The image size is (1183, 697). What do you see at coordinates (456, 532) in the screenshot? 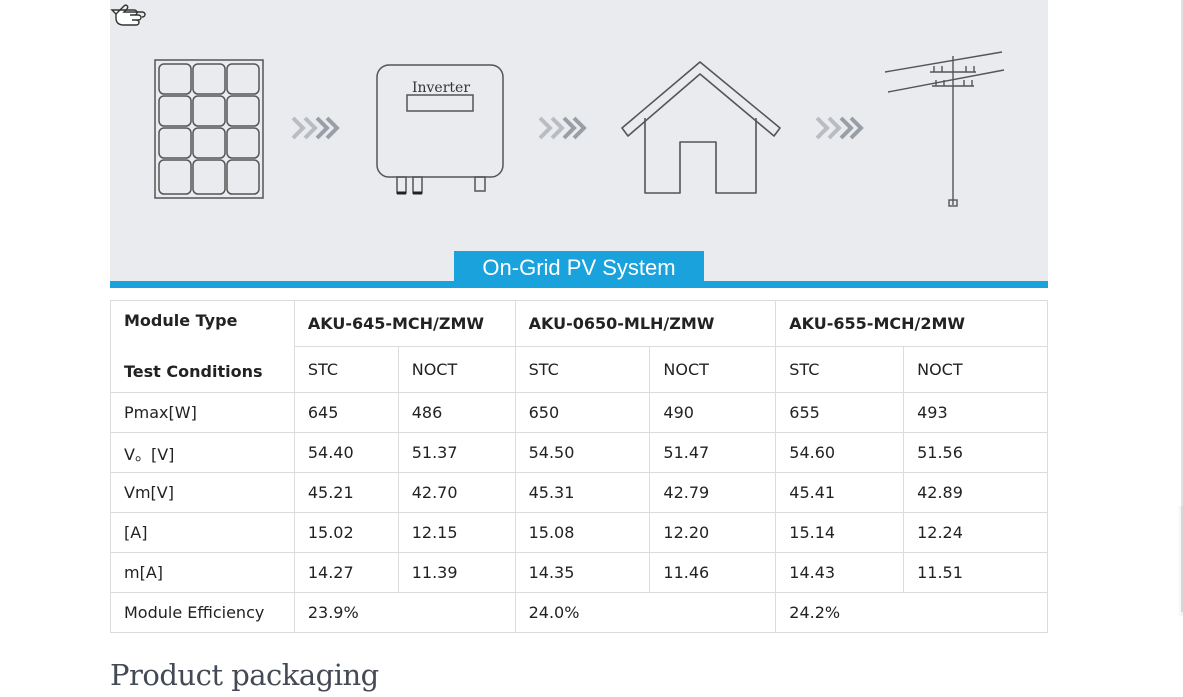
I see `table-cell: 12.15` at bounding box center [456, 532].